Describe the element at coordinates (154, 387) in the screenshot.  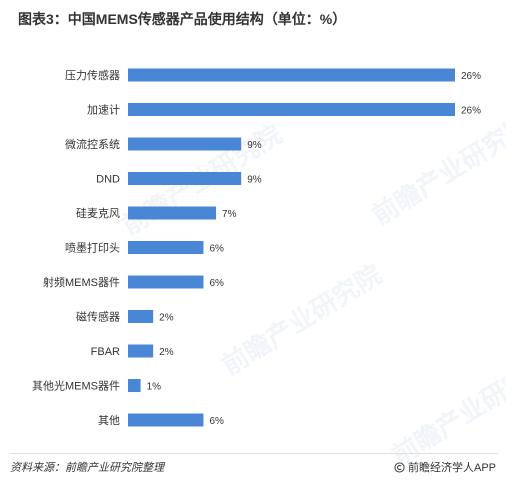
I see `data-label: 1%` at that location.